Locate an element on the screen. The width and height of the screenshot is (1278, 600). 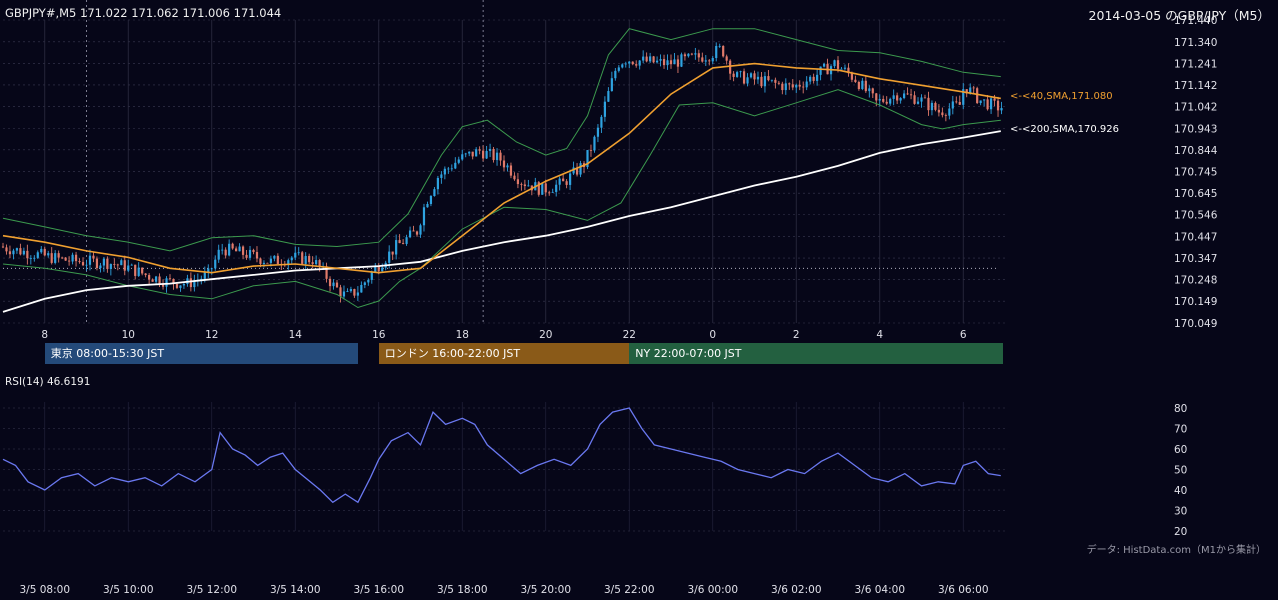
price-tick-label: 170.546 is located at coordinates (1196, 216).